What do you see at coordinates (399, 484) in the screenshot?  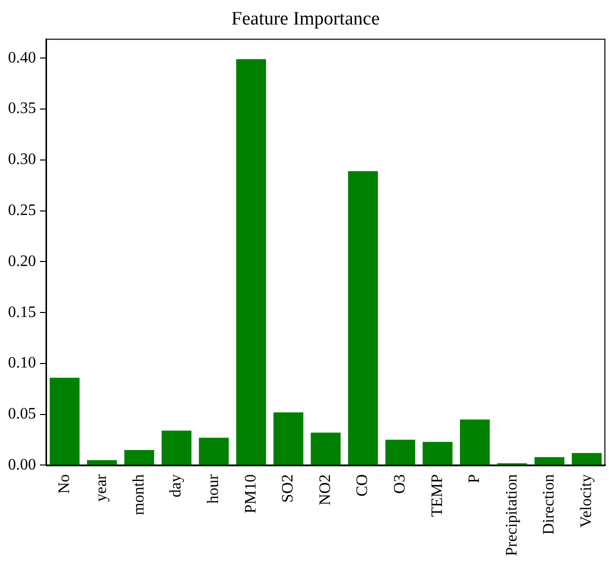 I see `x-tick-label: O3` at bounding box center [399, 484].